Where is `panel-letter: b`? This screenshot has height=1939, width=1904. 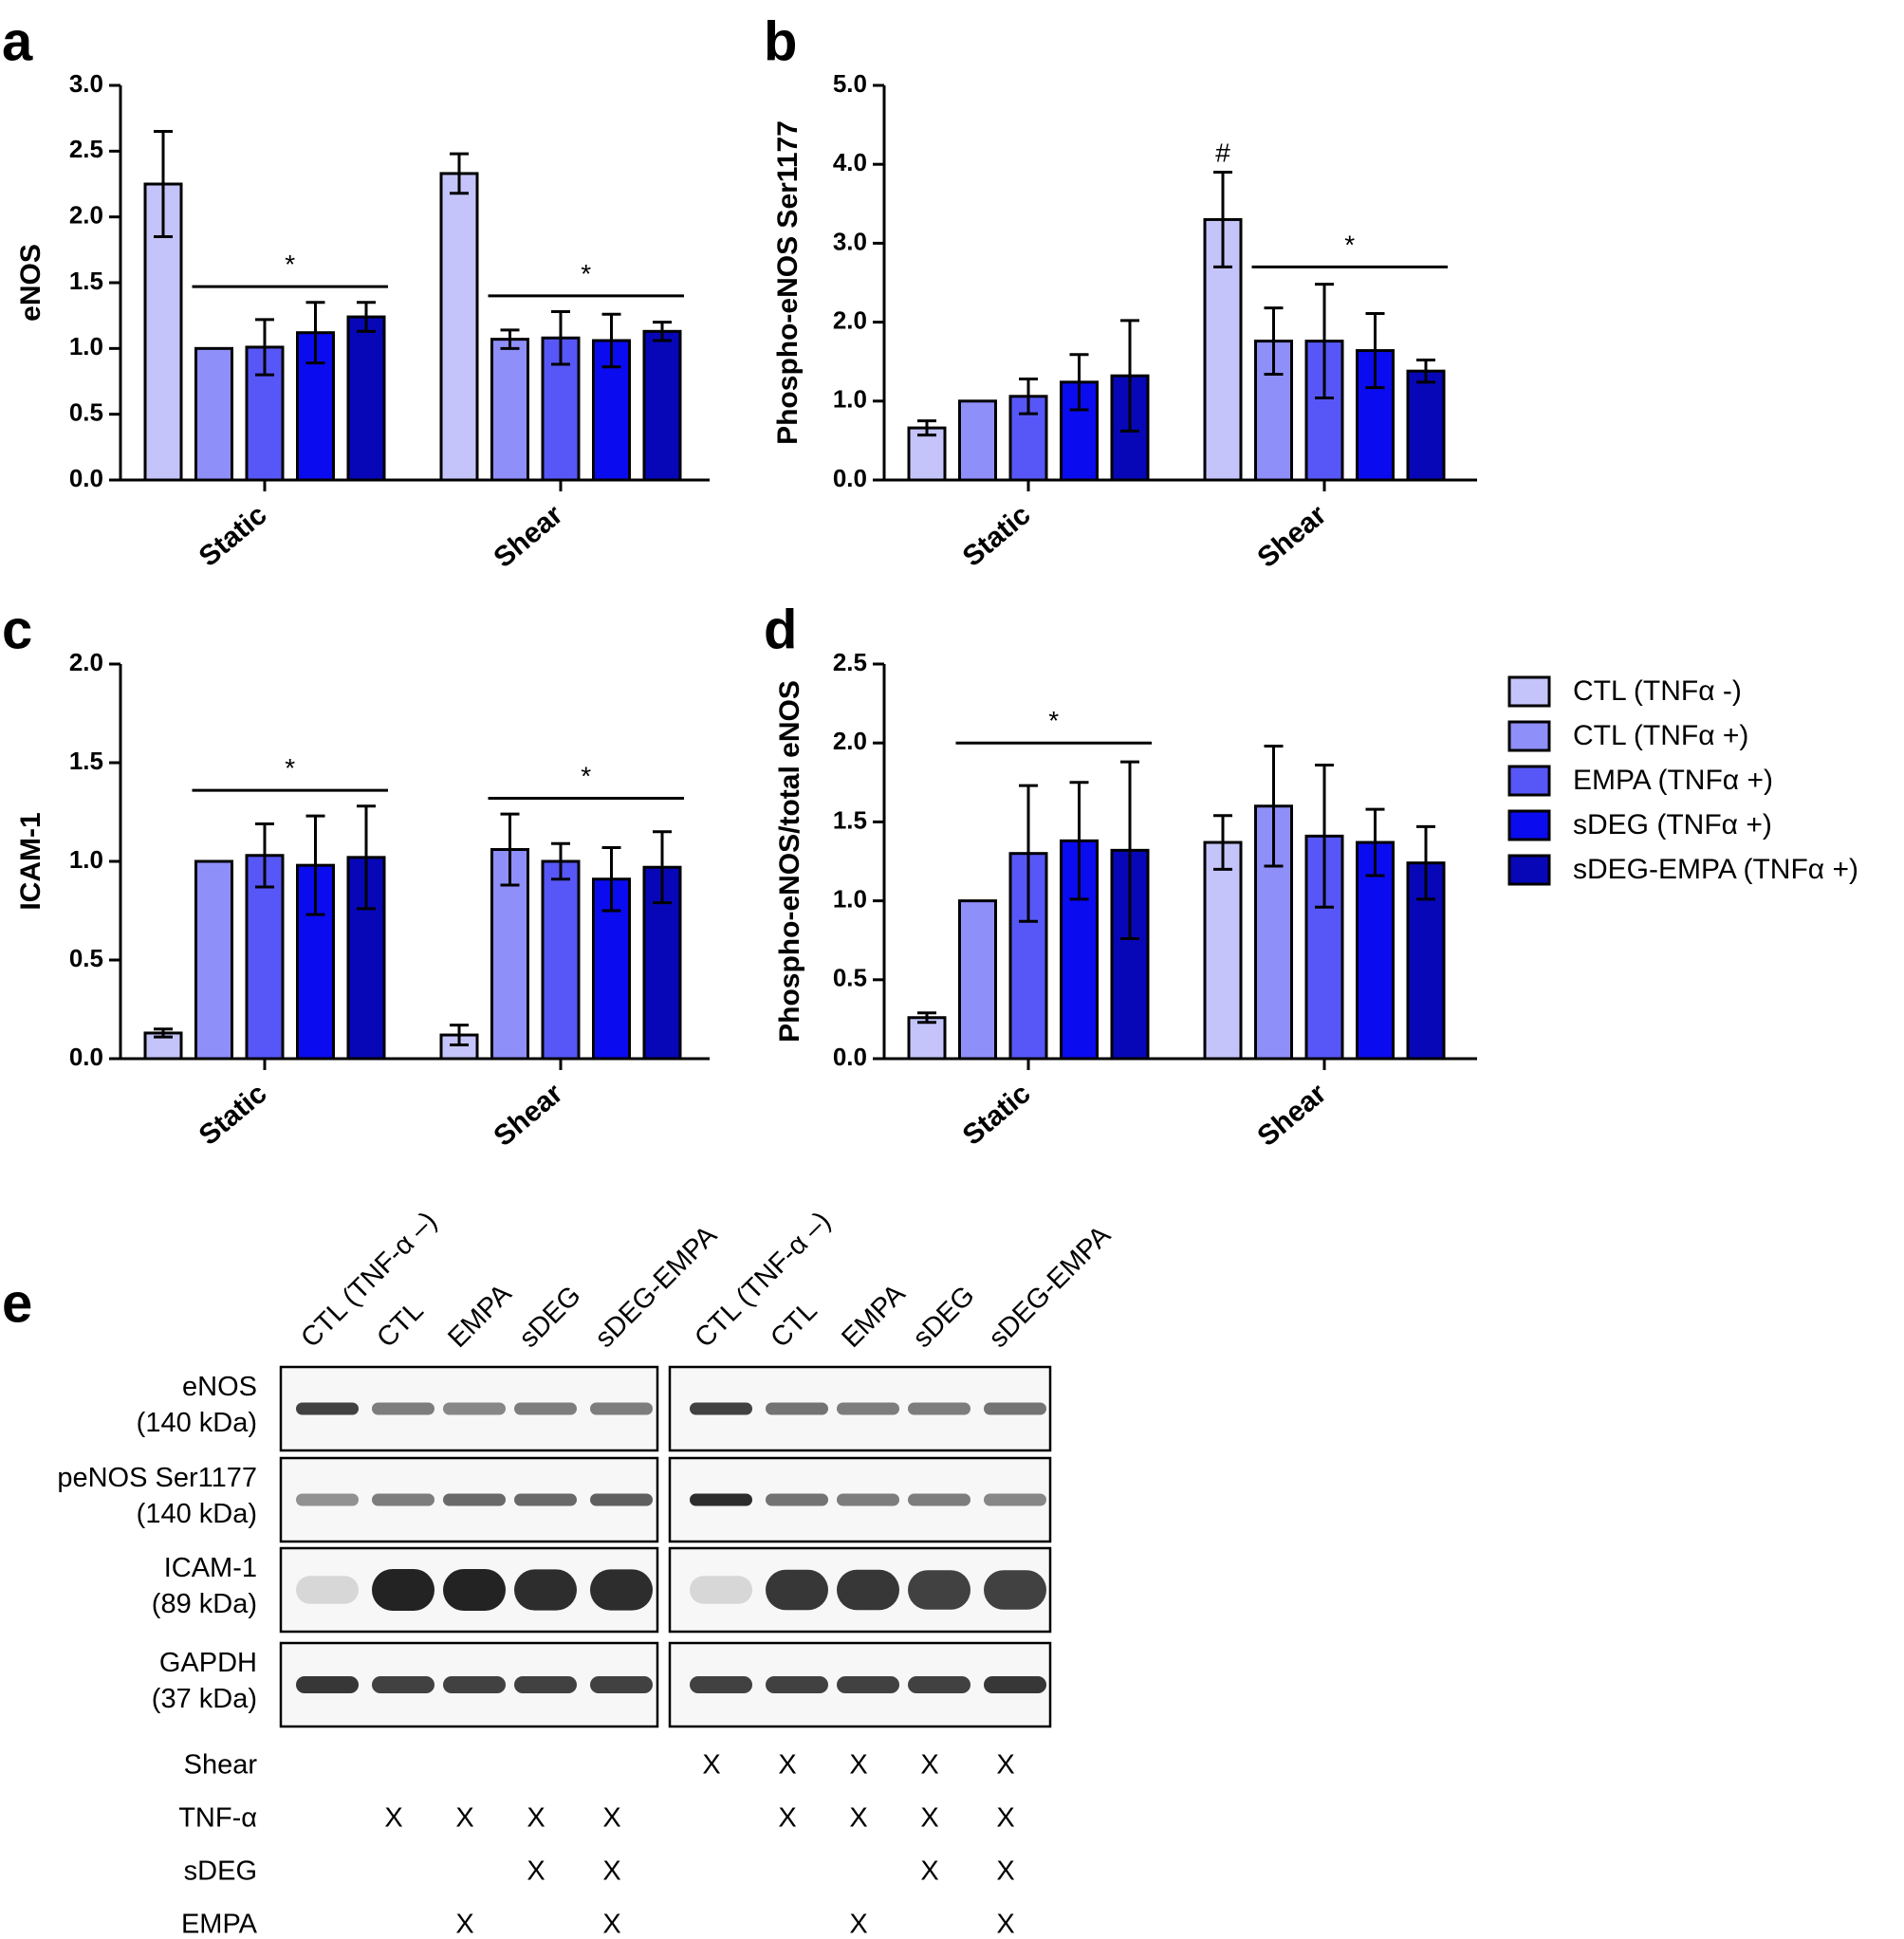
panel-letter: b is located at coordinates (780, 41).